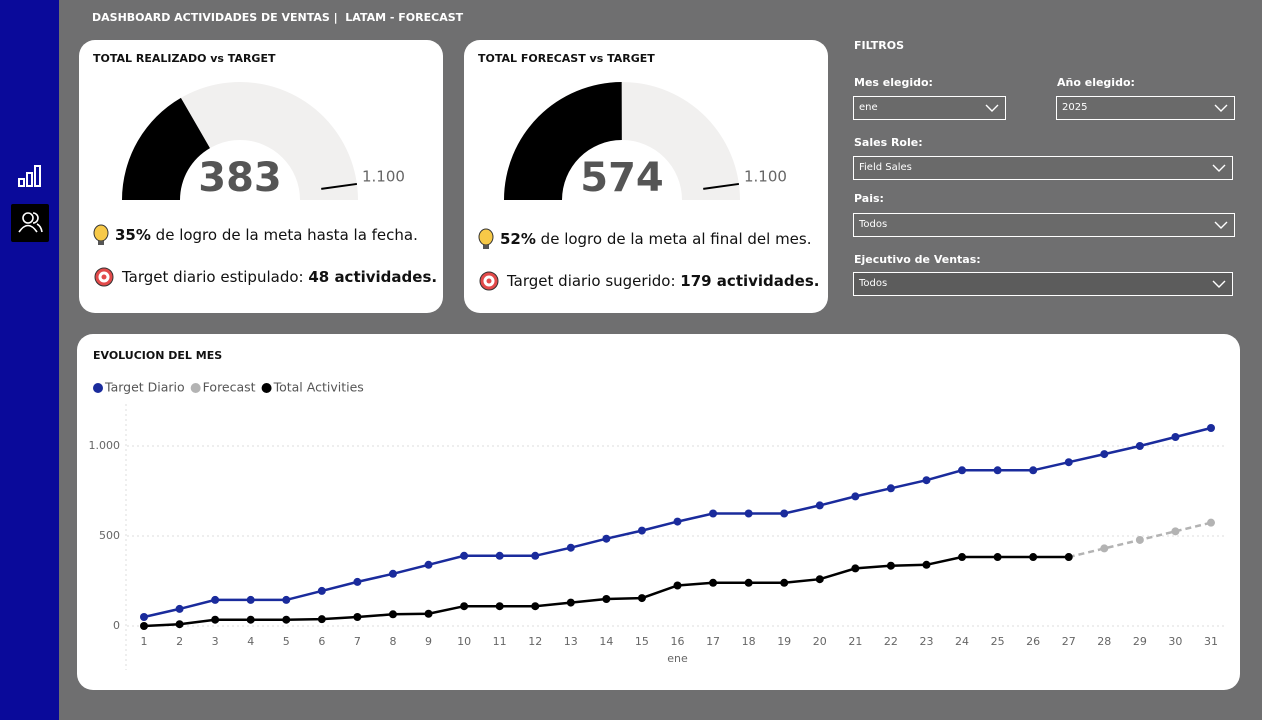  Describe the element at coordinates (214, 277) in the screenshot. I see `gauge-note-part: Target diario estipulado:` at that location.